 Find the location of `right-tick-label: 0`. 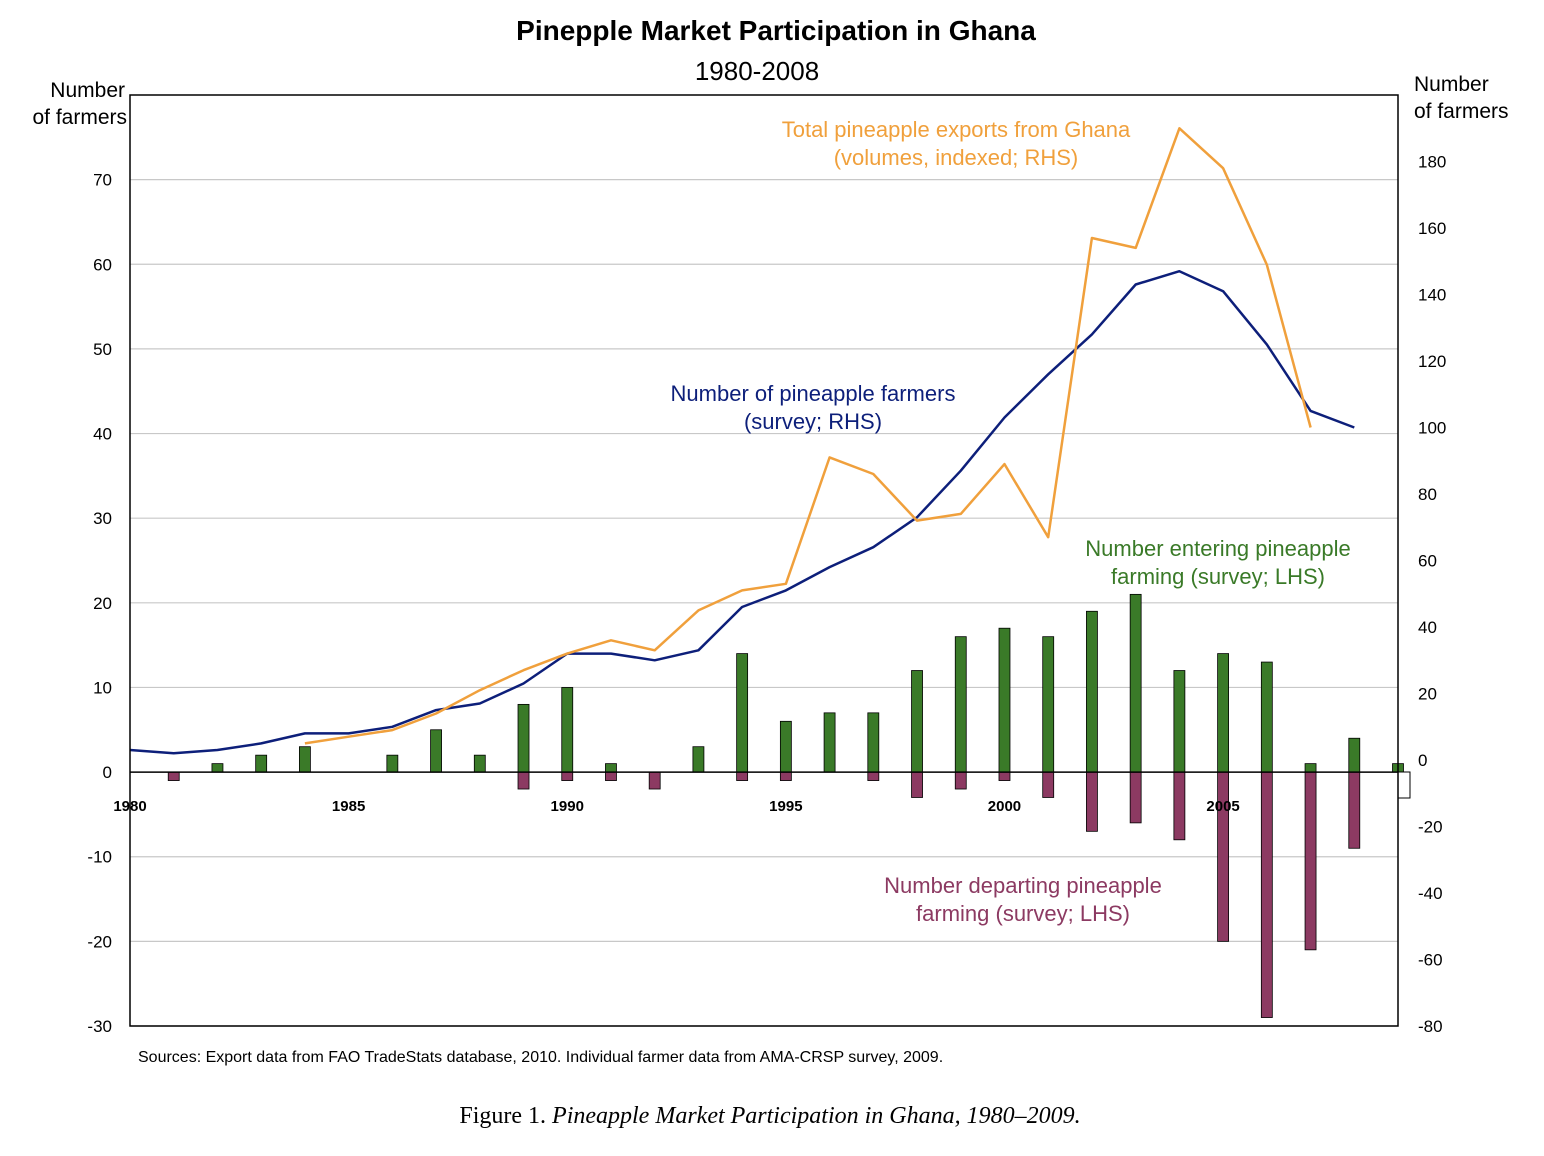

right-tick-label: 0 is located at coordinates (1422, 760).